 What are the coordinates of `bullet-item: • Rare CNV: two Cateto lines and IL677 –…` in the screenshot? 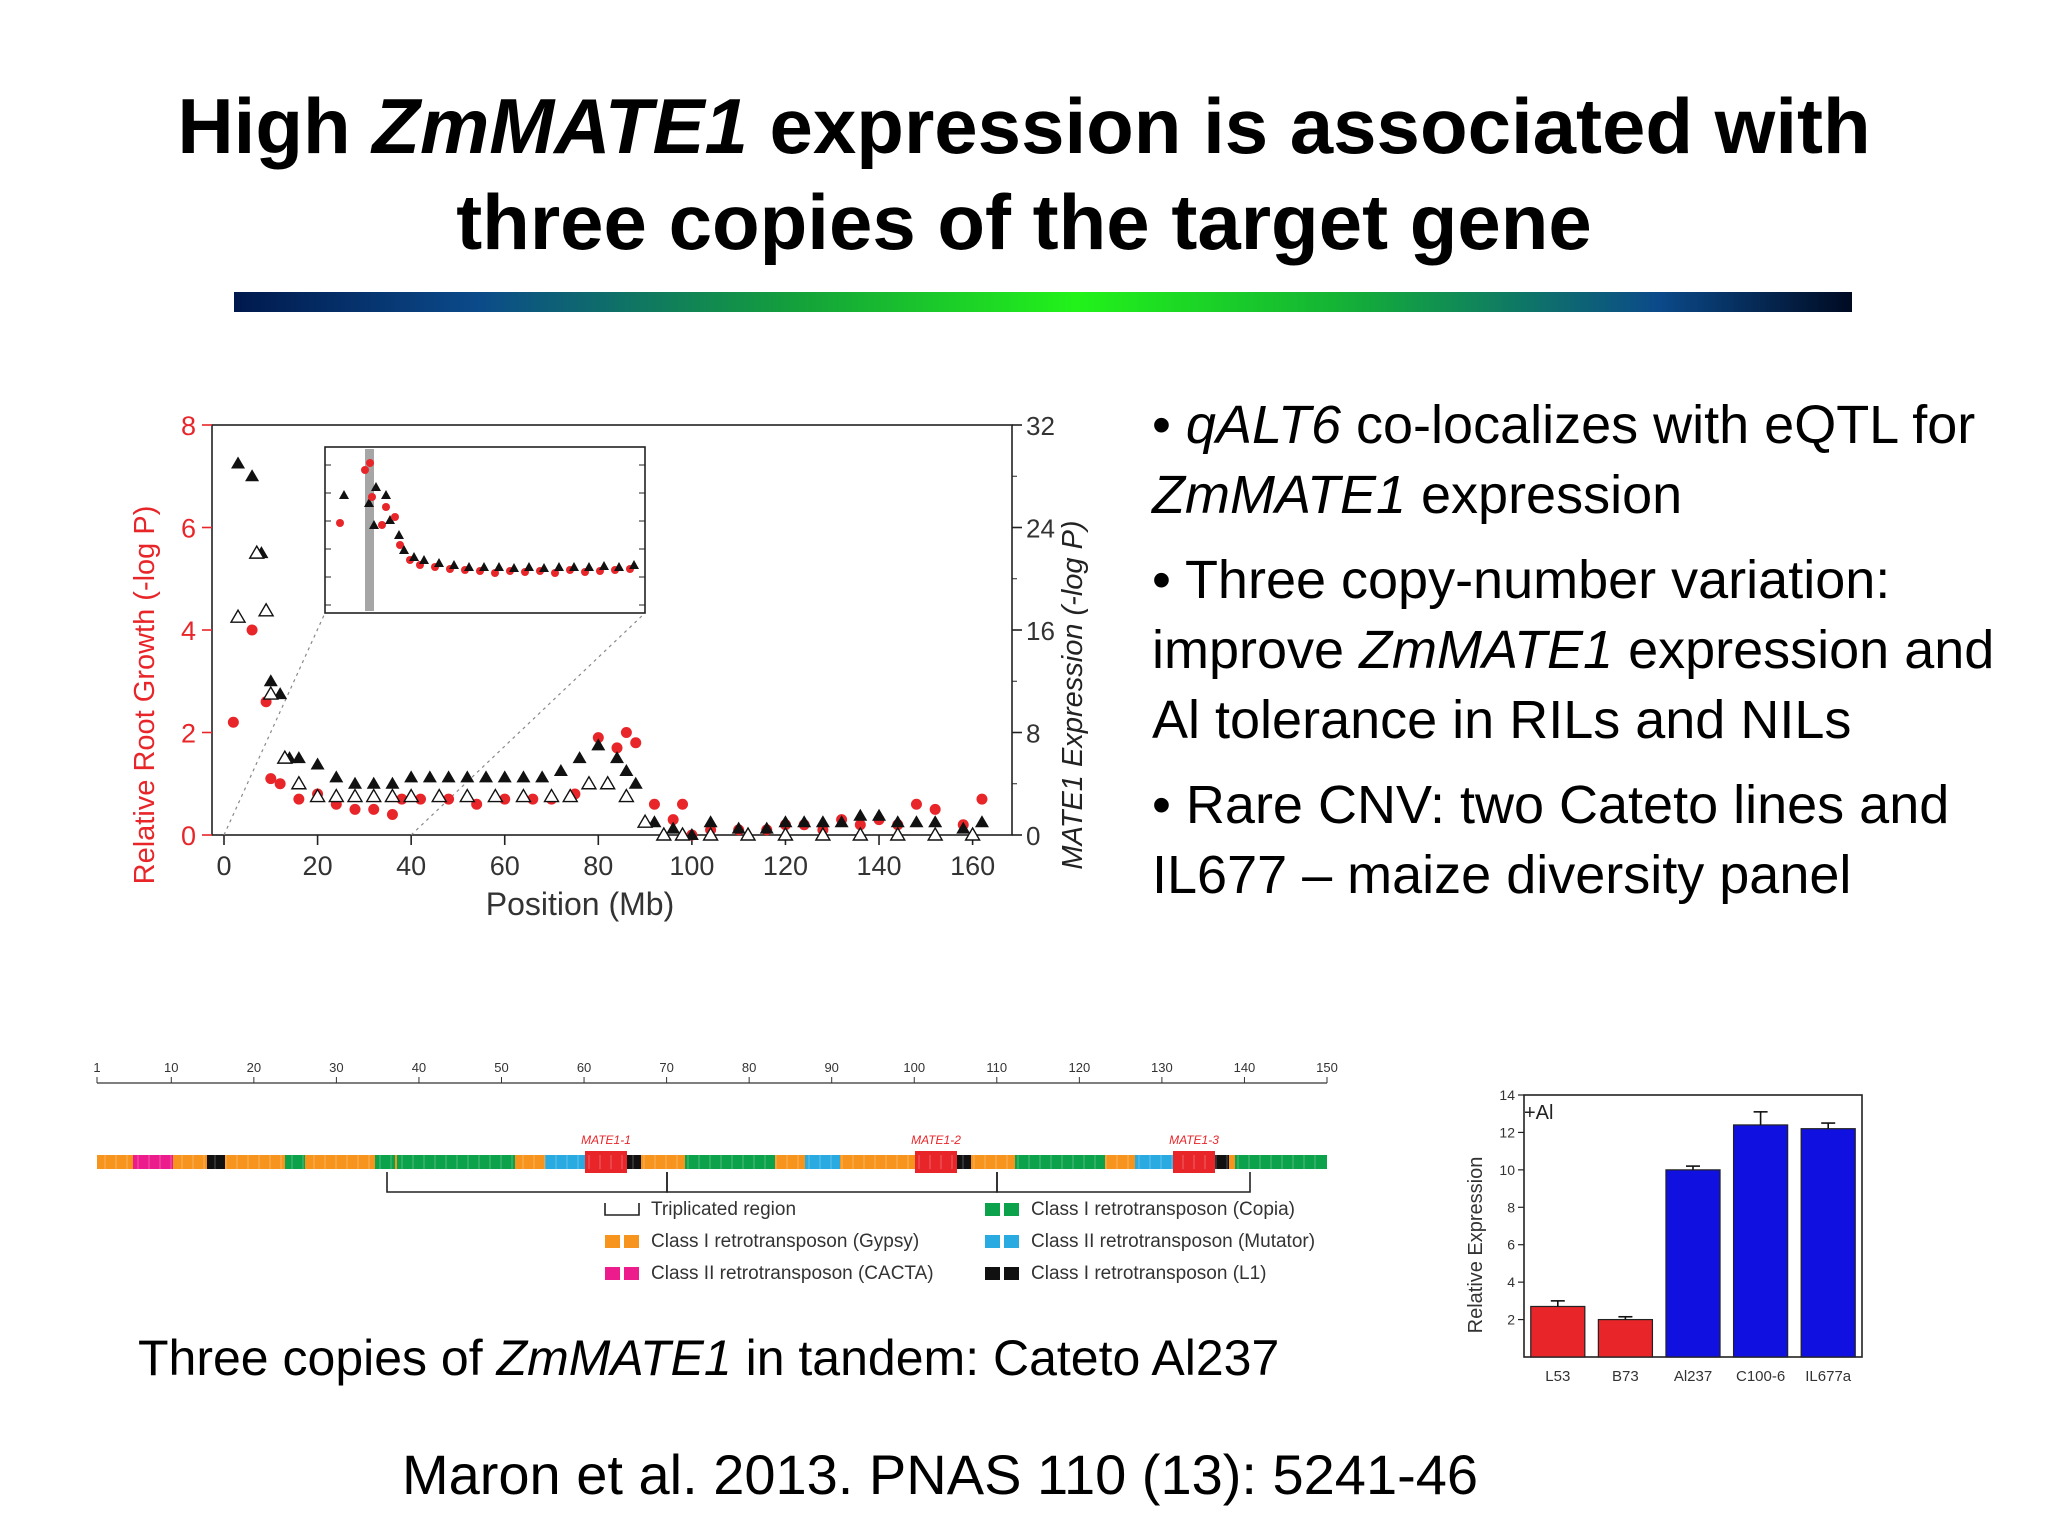 It's located at (1551, 840).